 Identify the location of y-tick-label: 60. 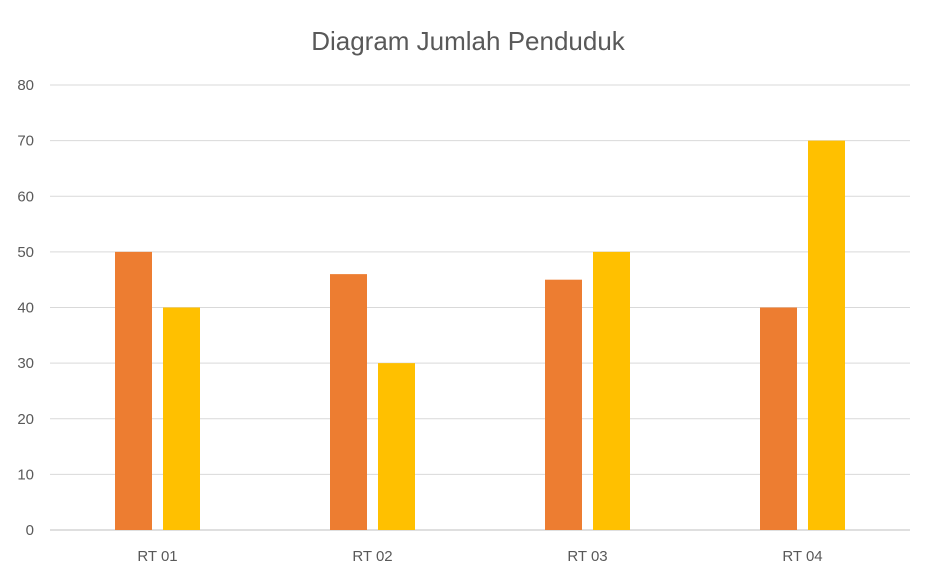
(25, 196).